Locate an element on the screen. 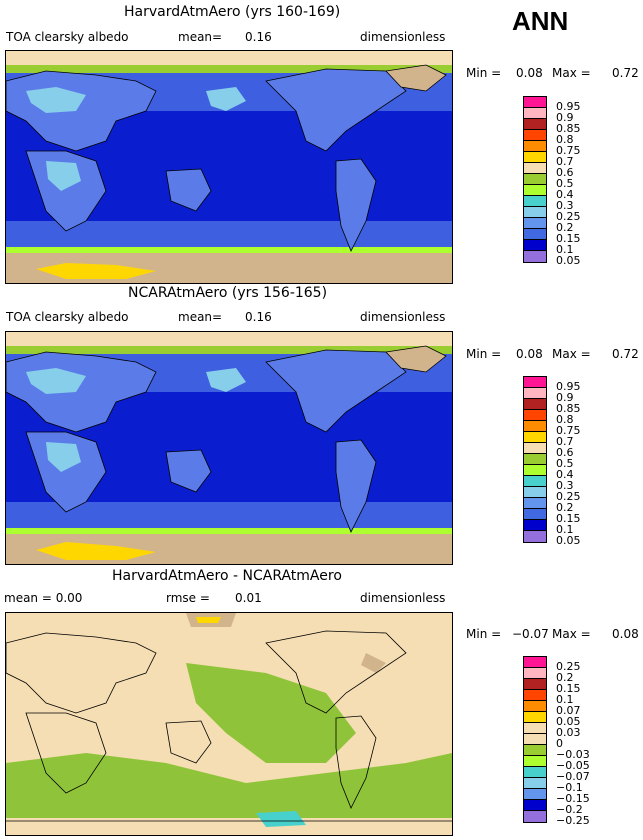 Image resolution: width=643 pixels, height=840 pixels. colorbar-level-label: −0.03 is located at coordinates (573, 754).